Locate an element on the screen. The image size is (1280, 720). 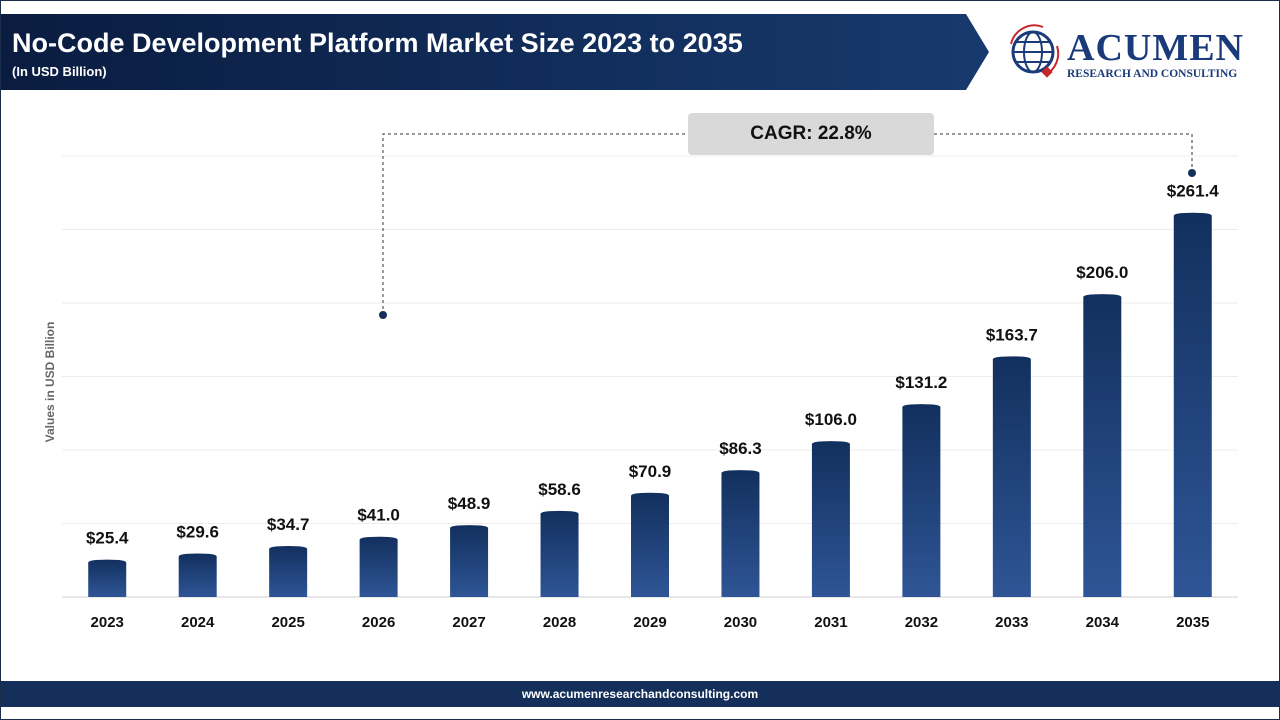
footer-url: www.acumenresearchandconsulting.com is located at coordinates (640, 694).